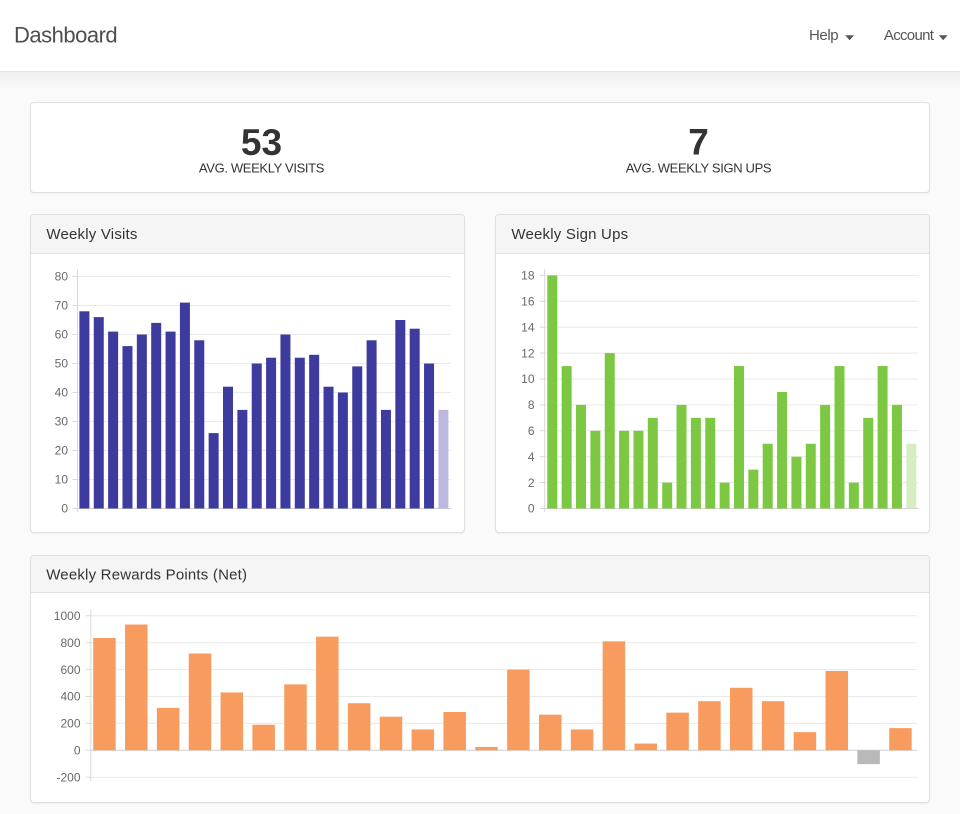 The width and height of the screenshot is (960, 814). I want to click on svg-text: 14, so click(528, 327).